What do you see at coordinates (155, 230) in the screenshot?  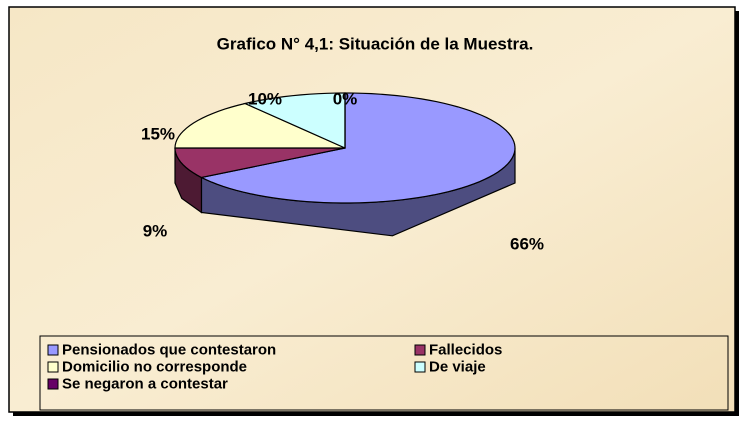 I see `data-label: 9%` at bounding box center [155, 230].